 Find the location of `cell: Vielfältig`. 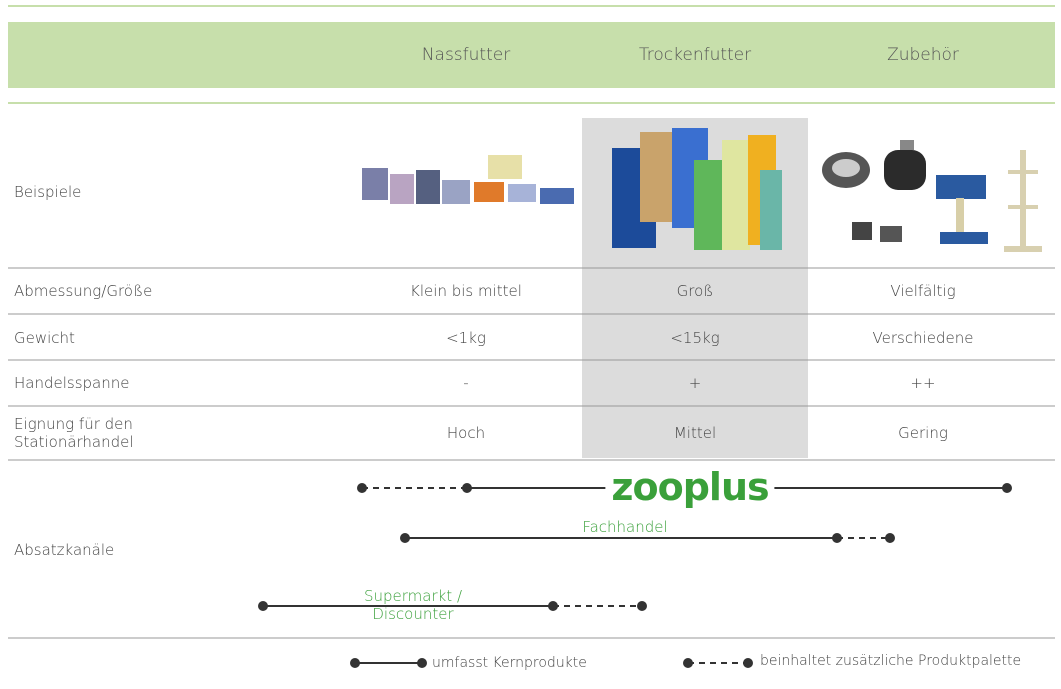

cell: Vielfältig is located at coordinates (923, 291).